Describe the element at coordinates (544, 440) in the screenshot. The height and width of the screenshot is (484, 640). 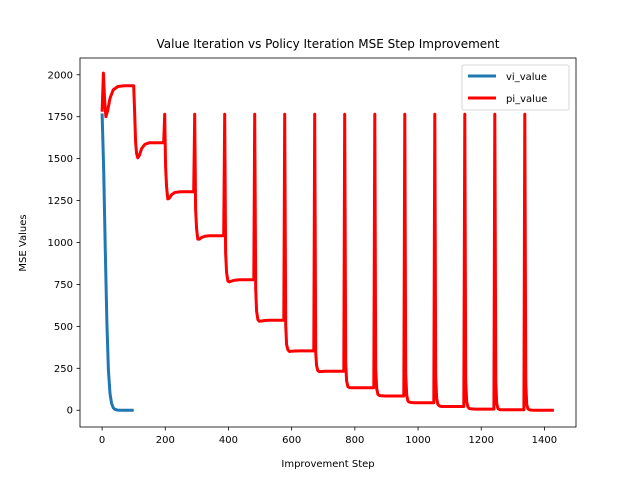
I see `x-tick-label: 1400` at that location.